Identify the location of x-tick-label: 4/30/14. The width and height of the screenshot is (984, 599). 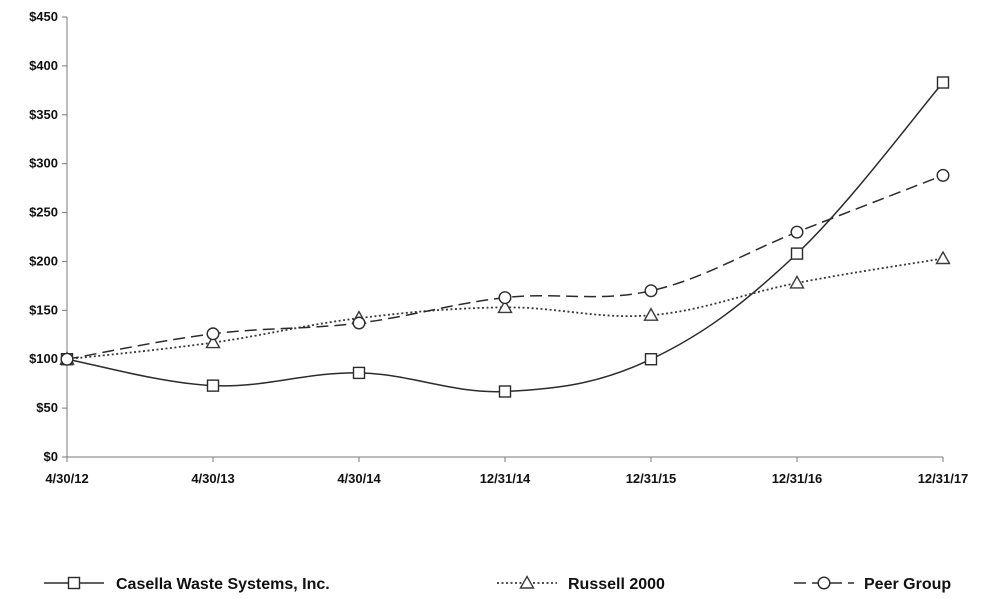
(359, 478).